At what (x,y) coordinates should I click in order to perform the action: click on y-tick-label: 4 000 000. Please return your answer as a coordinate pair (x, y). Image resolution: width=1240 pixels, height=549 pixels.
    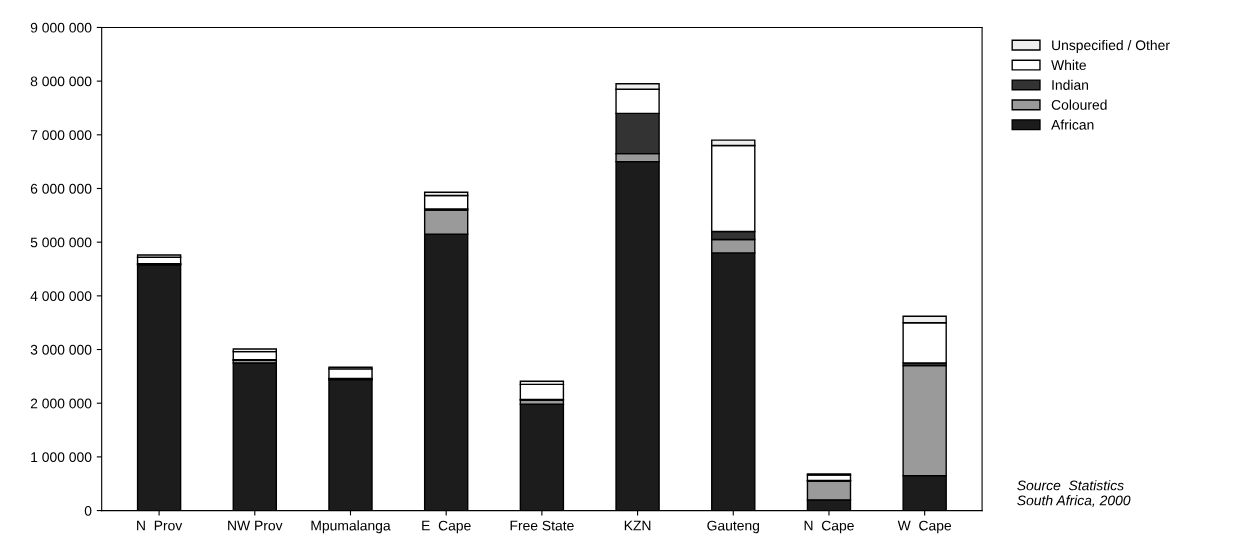
    Looking at the image, I should click on (61, 296).